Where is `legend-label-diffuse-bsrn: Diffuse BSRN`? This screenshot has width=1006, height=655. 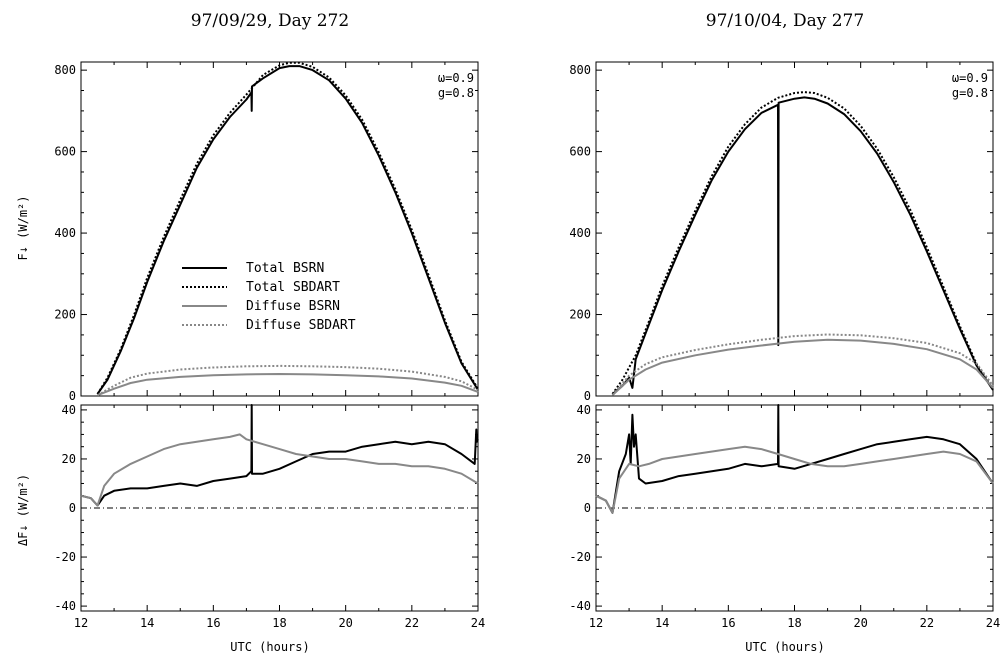
legend-label-diffuse-bsrn: Diffuse BSRN is located at coordinates (293, 306).